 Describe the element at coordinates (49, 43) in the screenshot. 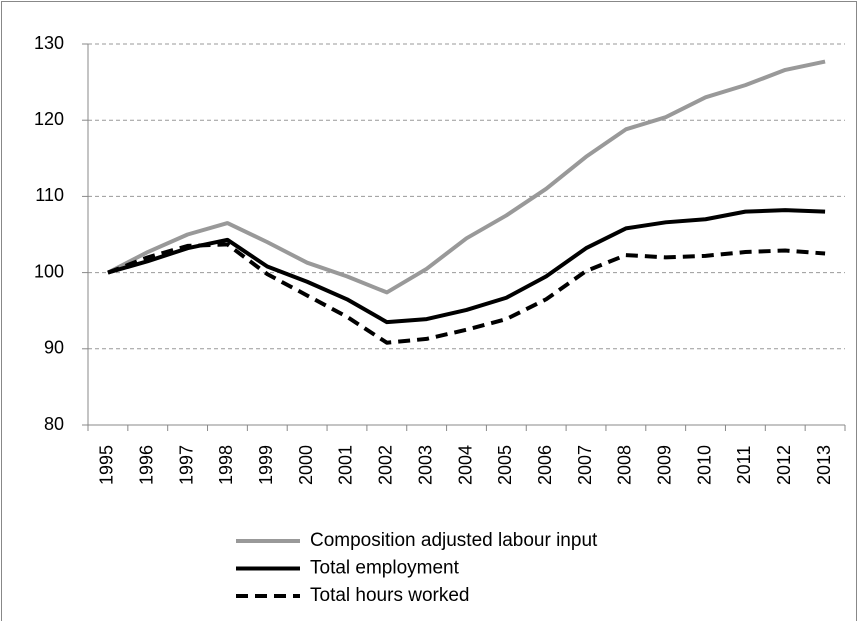

I see `y-tick-label: 130` at that location.